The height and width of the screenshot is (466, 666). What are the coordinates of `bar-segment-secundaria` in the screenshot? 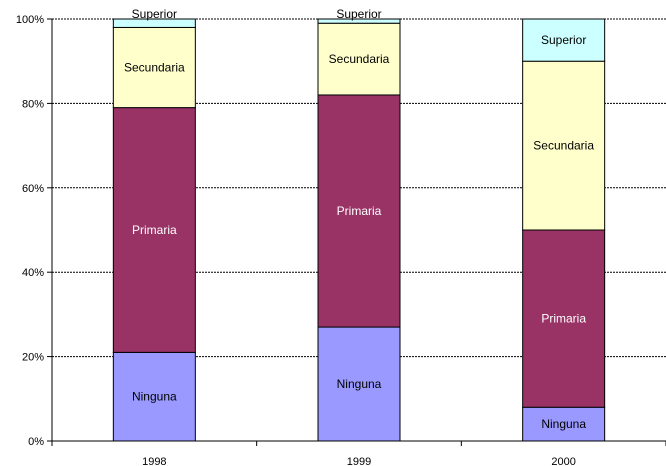 It's located at (359, 59).